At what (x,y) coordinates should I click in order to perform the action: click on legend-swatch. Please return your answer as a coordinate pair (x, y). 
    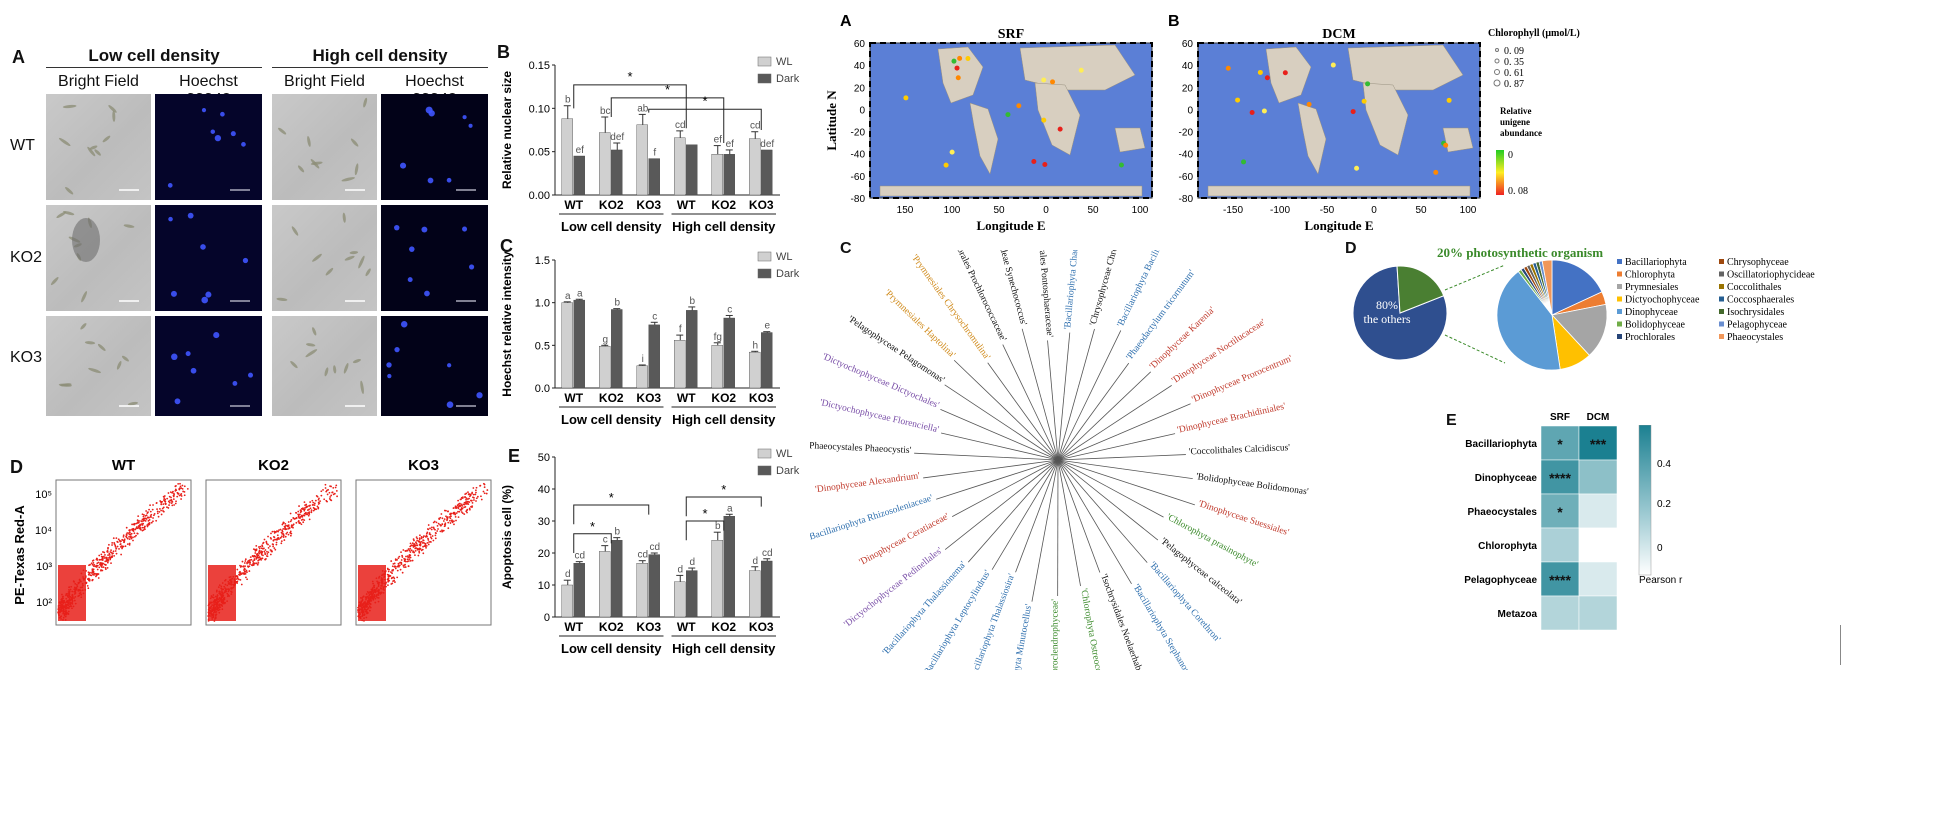
    Looking at the image, I should click on (764, 78).